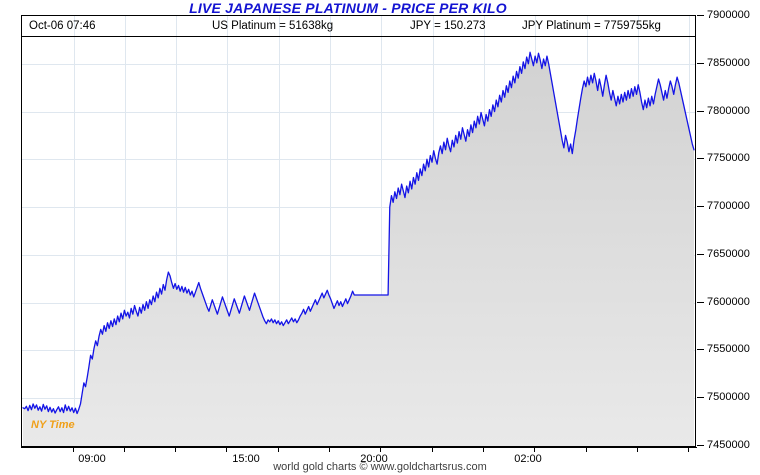  I want to click on info-jpy-rate: JPY = 150.273, so click(448, 26).